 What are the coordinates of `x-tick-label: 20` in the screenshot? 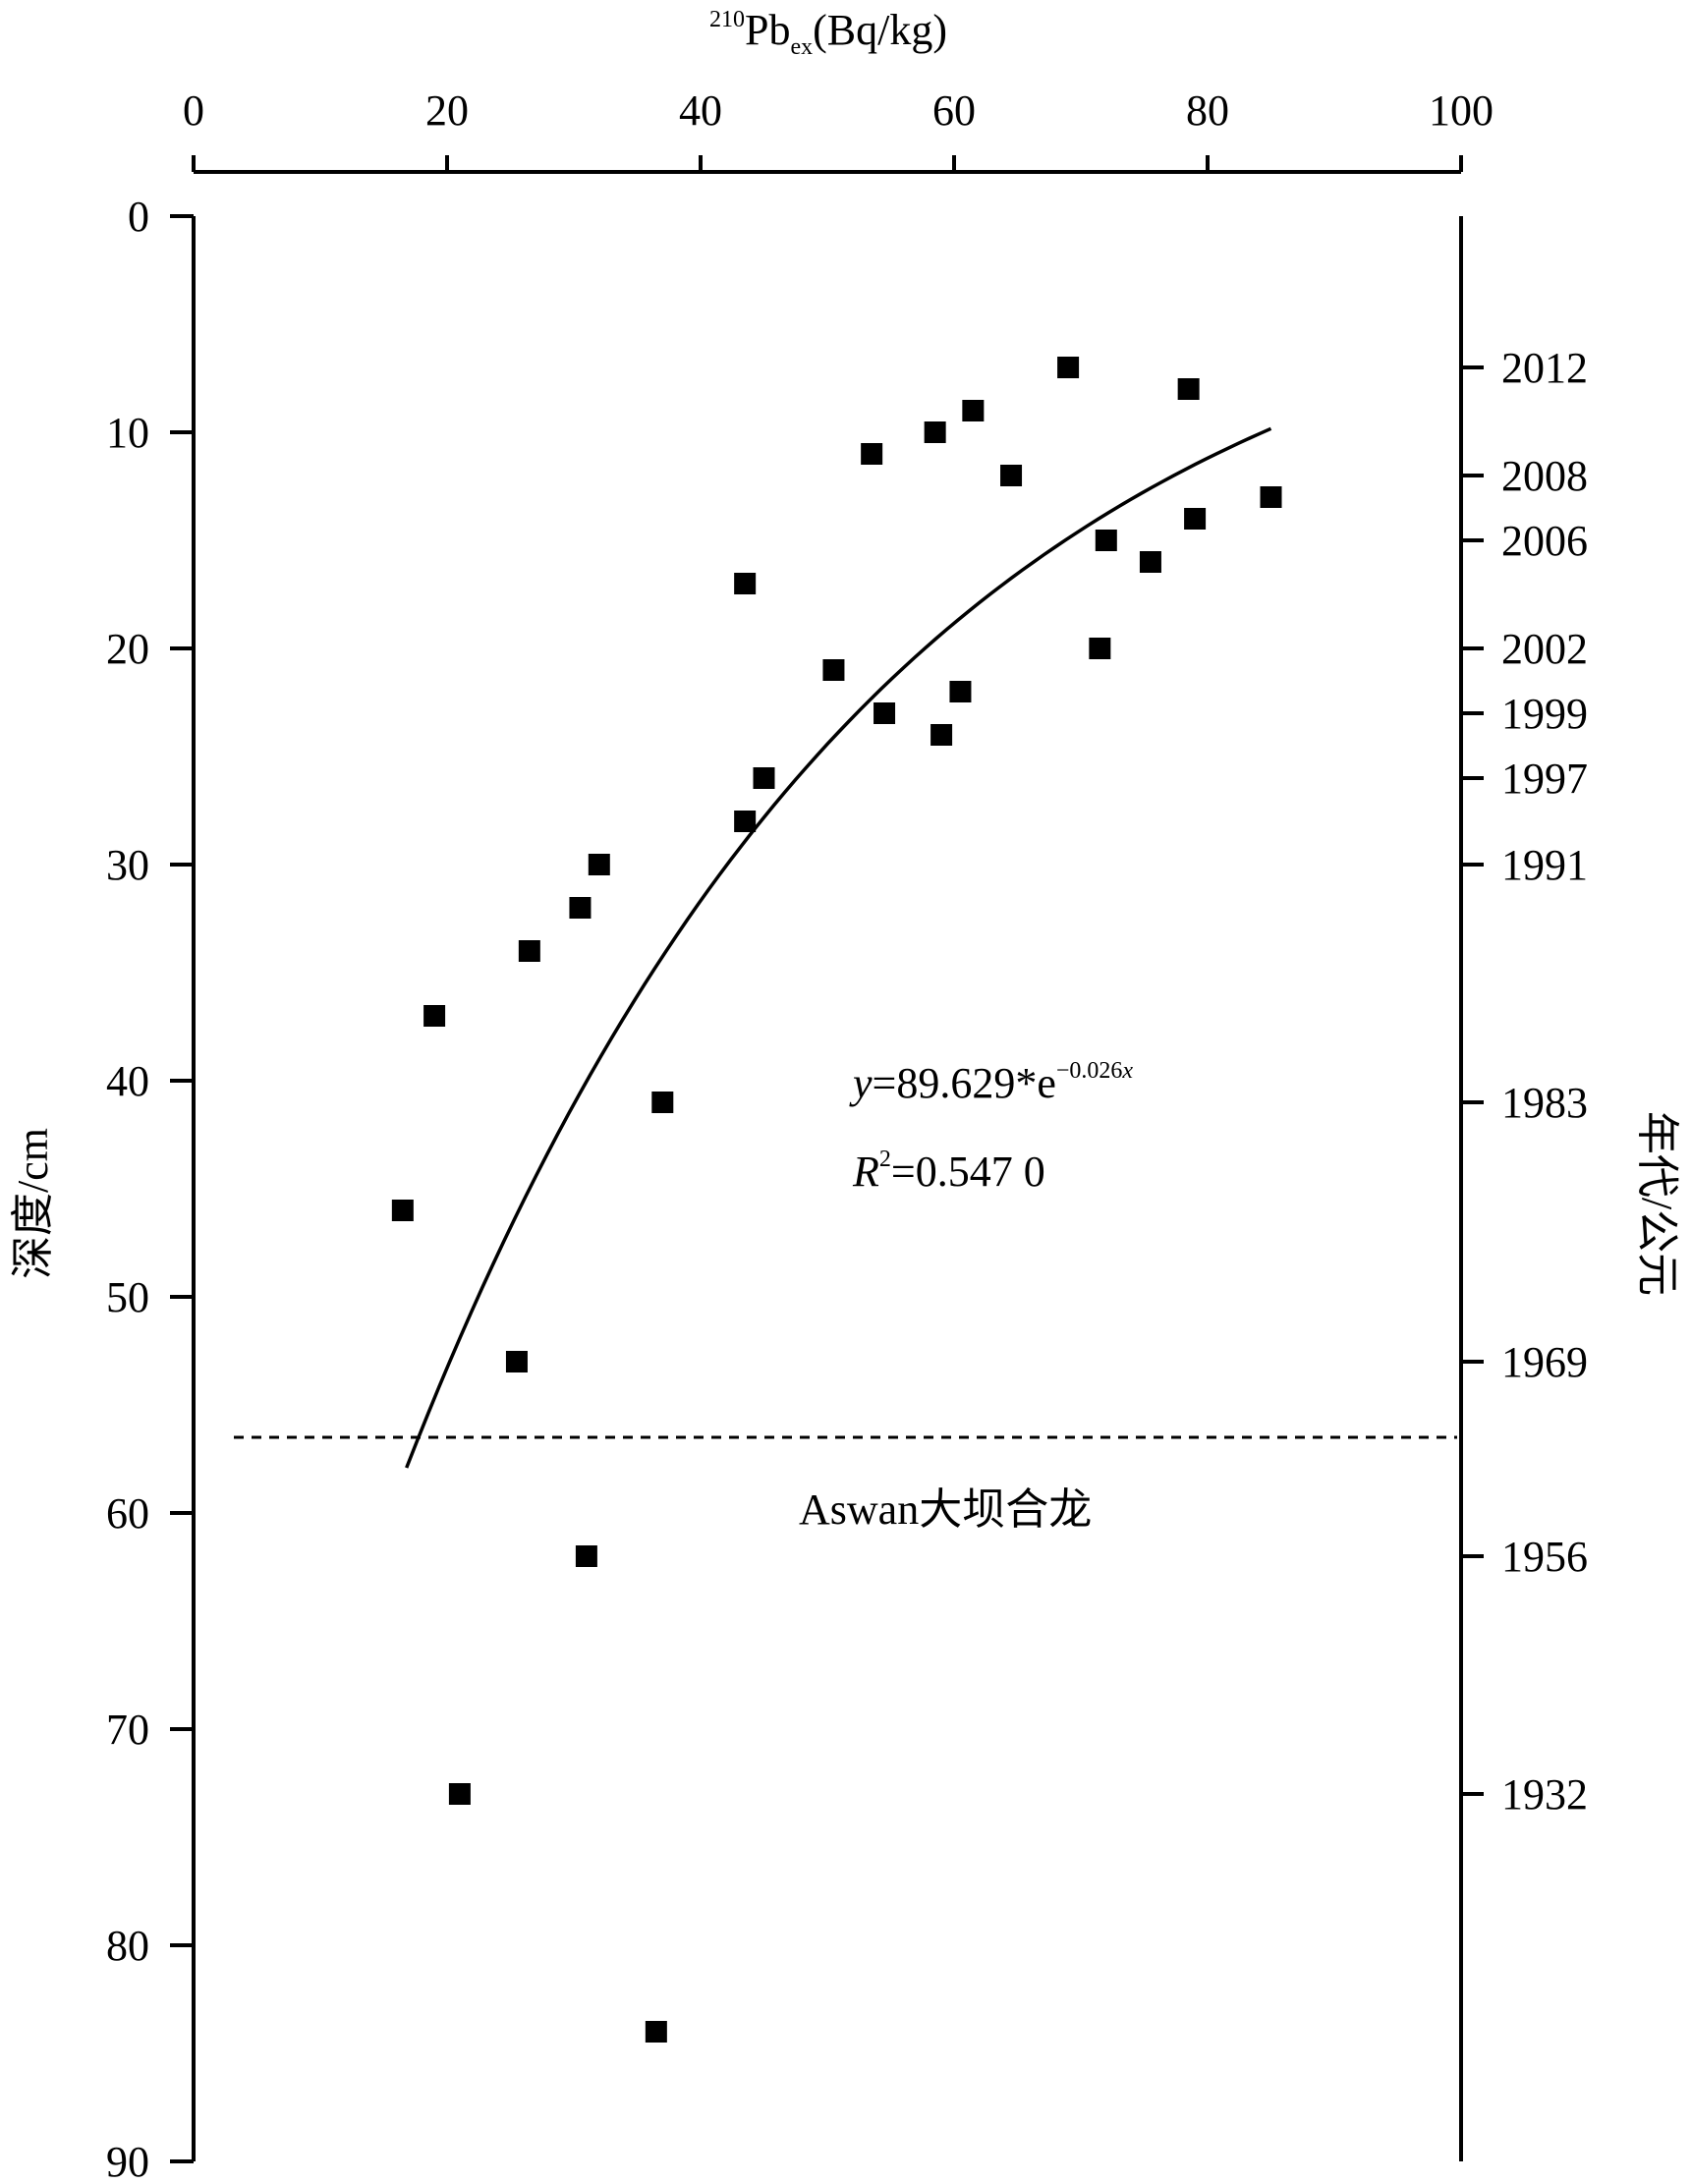 It's located at (447, 110).